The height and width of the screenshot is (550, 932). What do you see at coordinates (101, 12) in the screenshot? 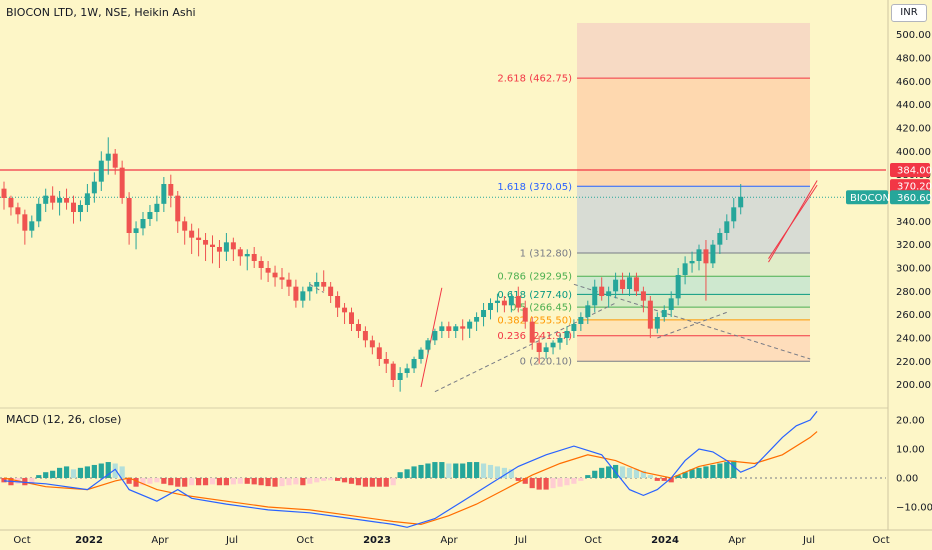
I see `chart-title: BIOCON LTD, 1W, NSE, Heikin Ashi` at bounding box center [101, 12].